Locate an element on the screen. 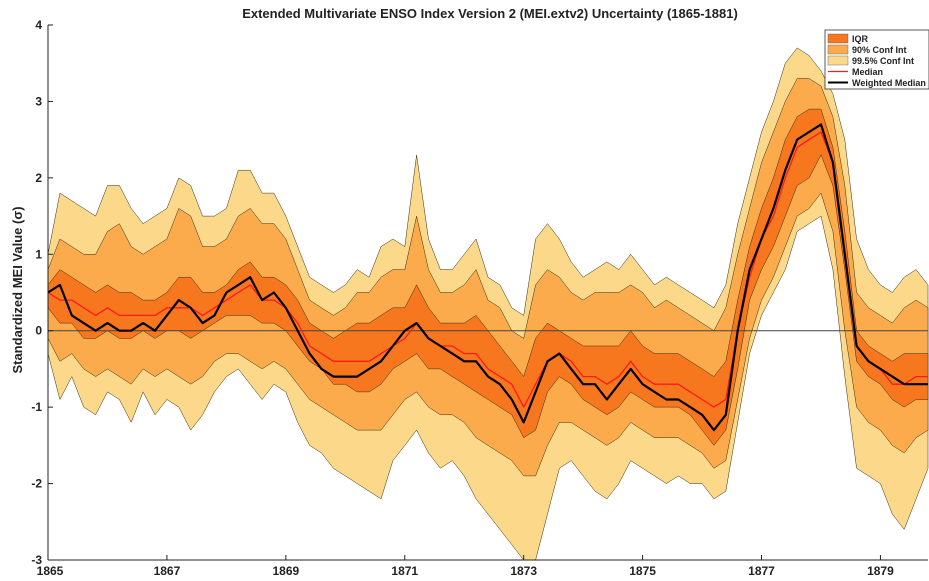  x-tick-label: 1869 is located at coordinates (285, 571).